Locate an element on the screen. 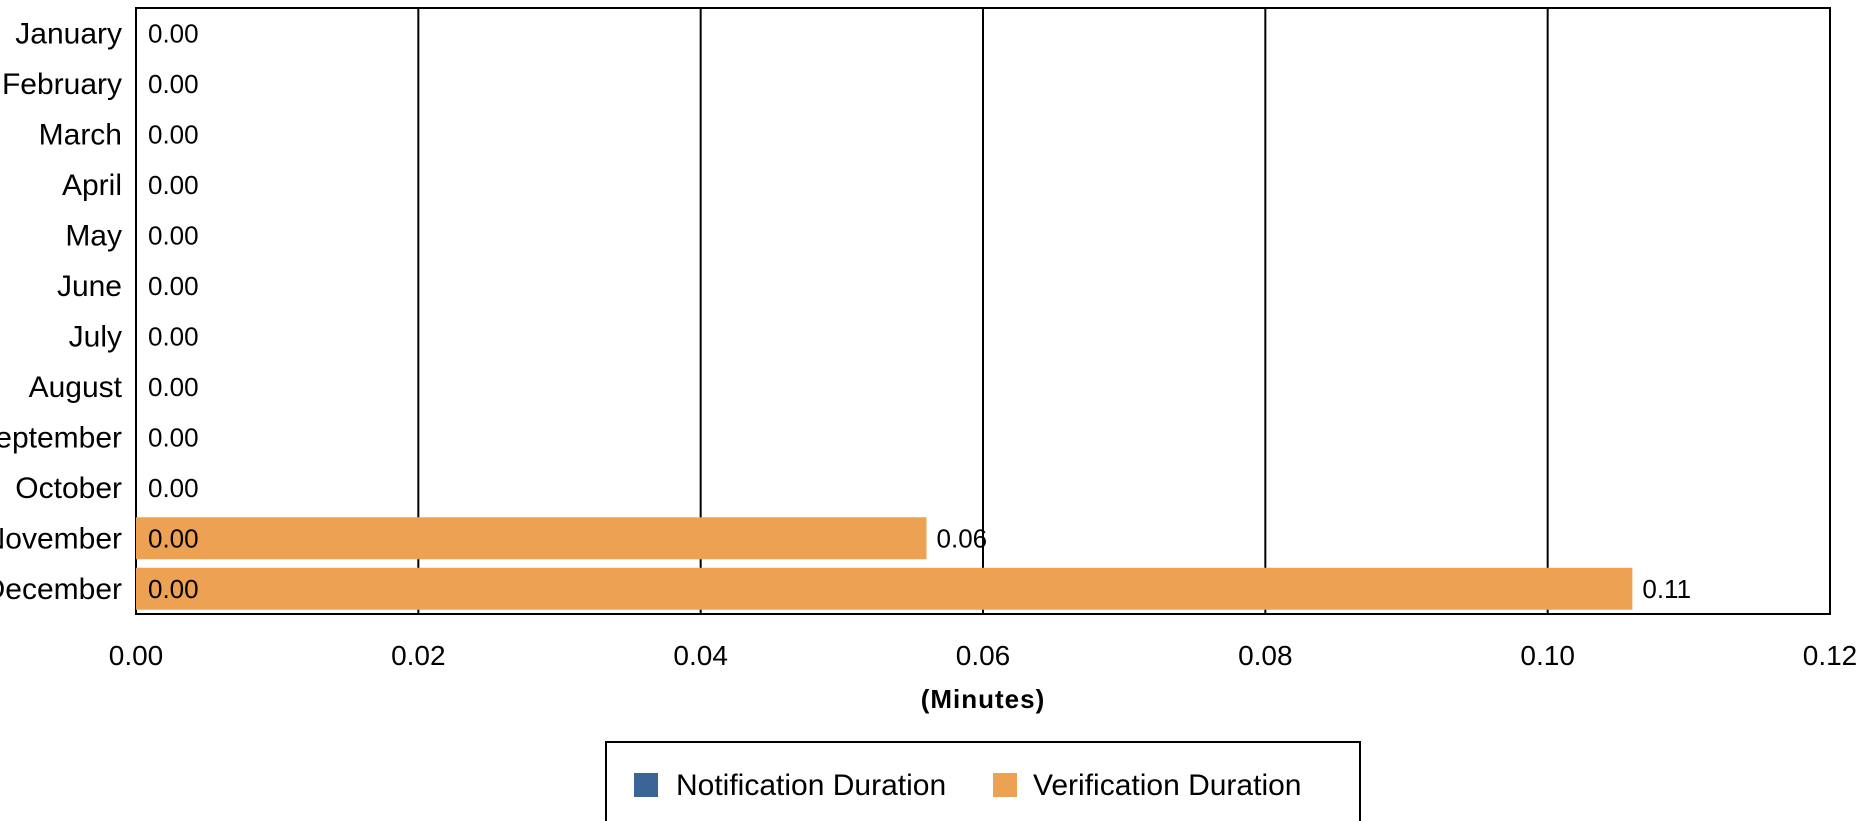 The height and width of the screenshot is (821, 1871). x-tick-label: 0.06 is located at coordinates (983, 655).